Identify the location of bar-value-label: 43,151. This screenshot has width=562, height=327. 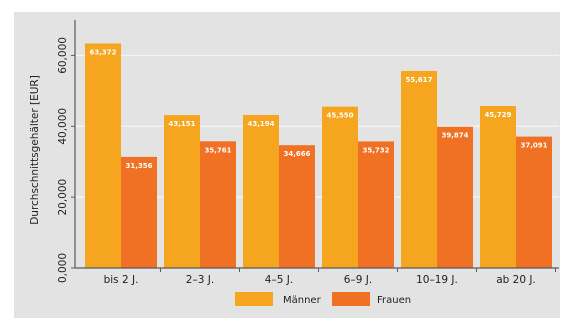
(181, 124).